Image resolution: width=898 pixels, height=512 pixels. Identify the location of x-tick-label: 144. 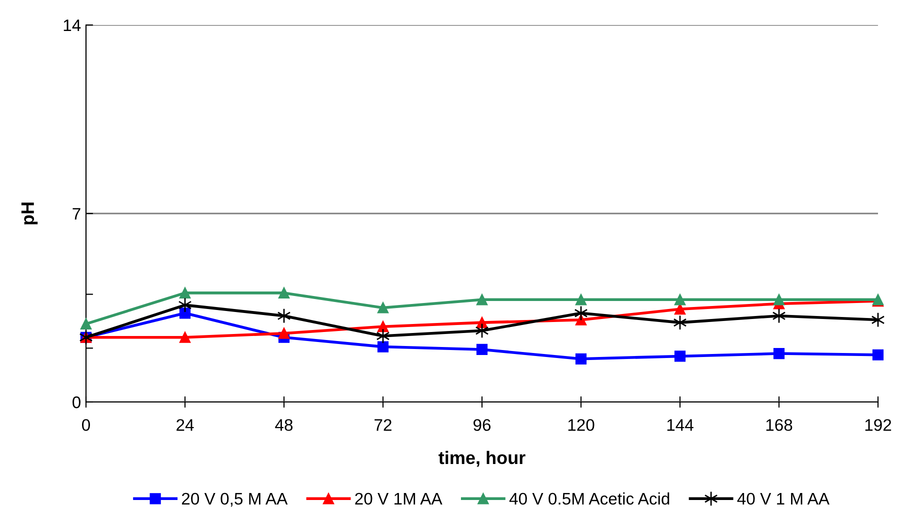
(680, 425).